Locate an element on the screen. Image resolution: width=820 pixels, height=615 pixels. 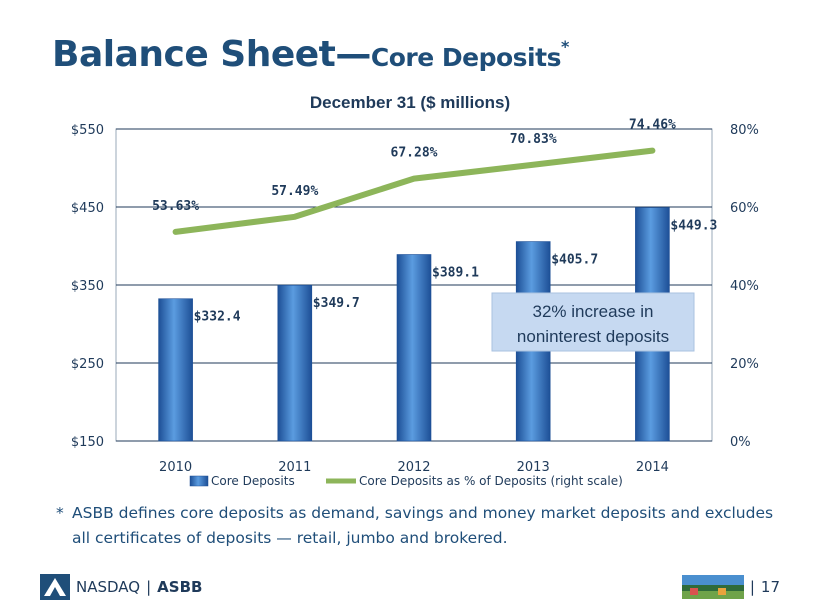
footnote-star: * is located at coordinates (60, 513).